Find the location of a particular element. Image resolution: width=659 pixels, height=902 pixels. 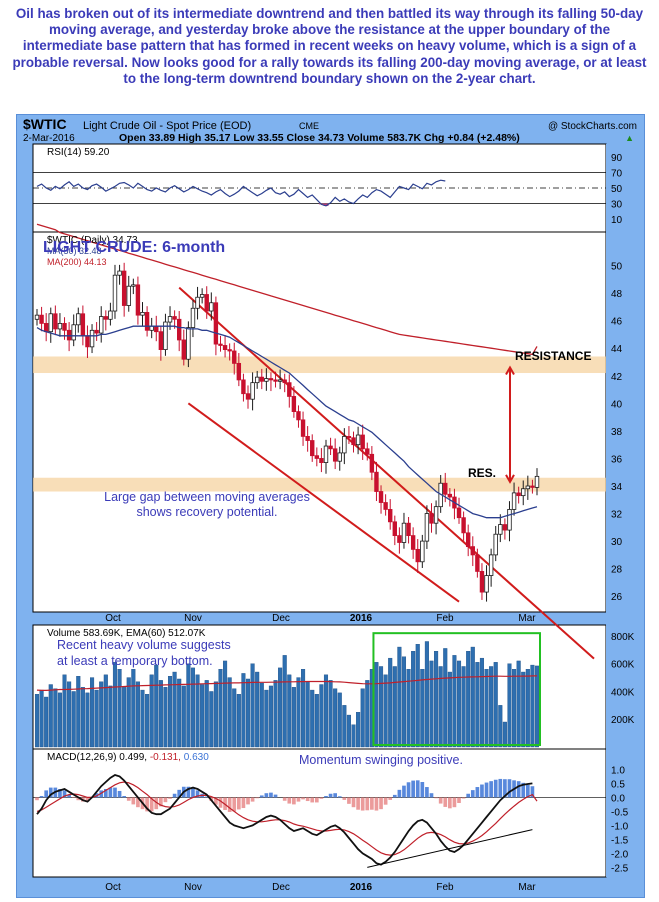

rsi-tick-label: 90 is located at coordinates (617, 158).